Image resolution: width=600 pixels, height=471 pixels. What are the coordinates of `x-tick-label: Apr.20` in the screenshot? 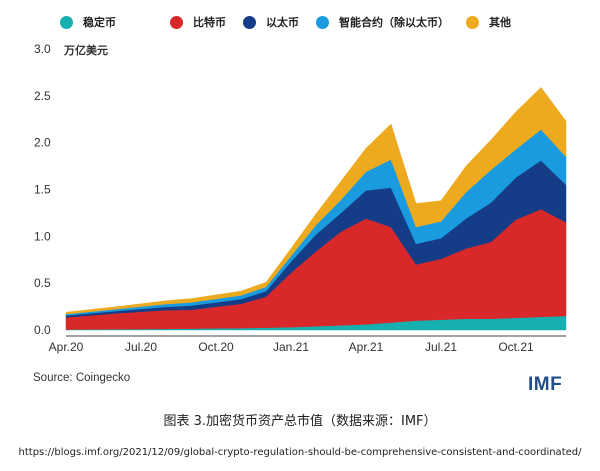 It's located at (66, 347).